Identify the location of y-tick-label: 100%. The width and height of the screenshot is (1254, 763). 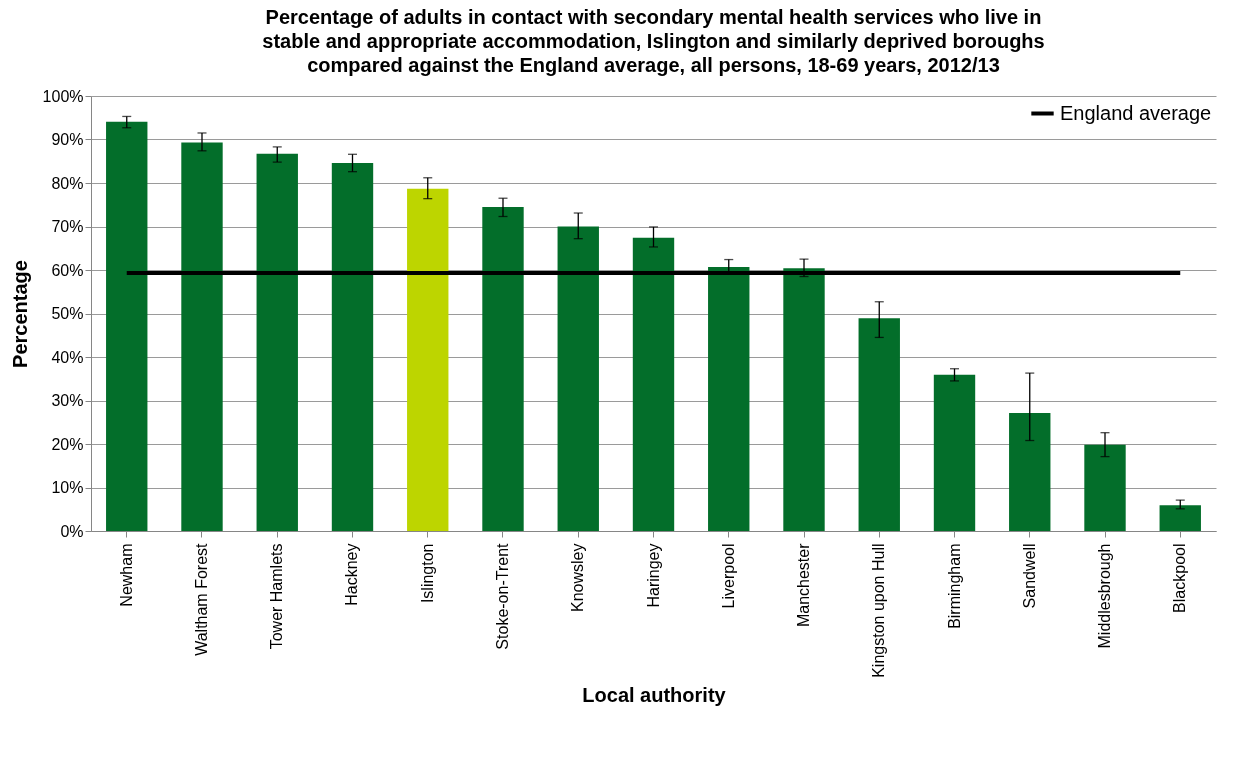
(63, 96).